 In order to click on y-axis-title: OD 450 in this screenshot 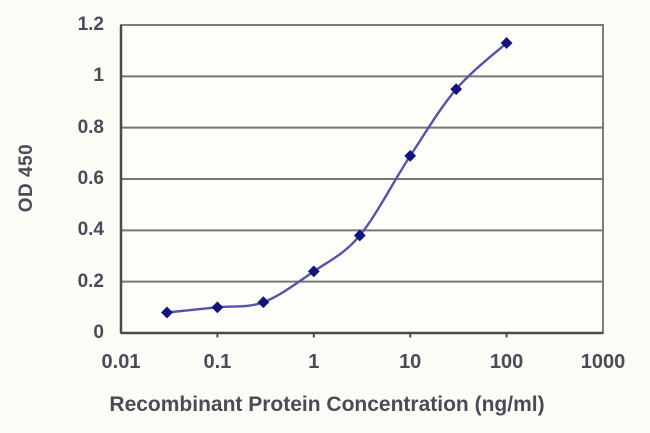, I will do `click(26, 178)`.